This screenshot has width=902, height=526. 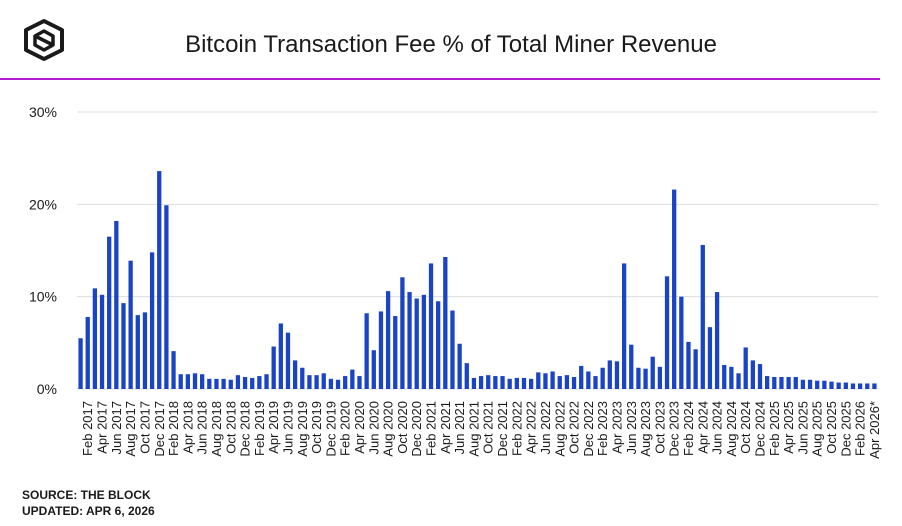 What do you see at coordinates (774, 428) in the screenshot?
I see `x-tick-label: Feb 2025` at bounding box center [774, 428].